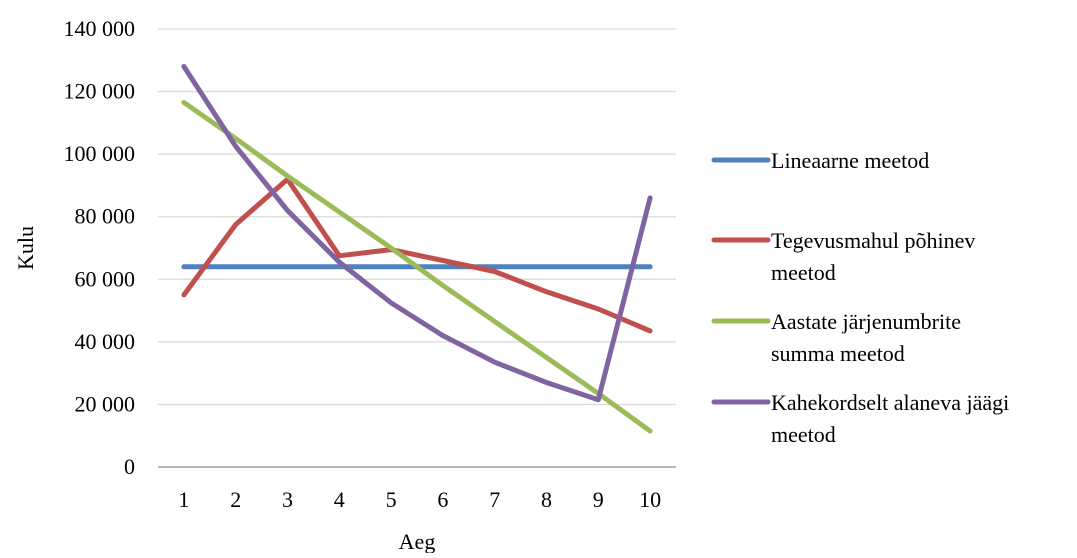 This screenshot has width=1077, height=558. What do you see at coordinates (866, 321) in the screenshot?
I see `legend-label-line: Aastate järjenumbrite` at bounding box center [866, 321].